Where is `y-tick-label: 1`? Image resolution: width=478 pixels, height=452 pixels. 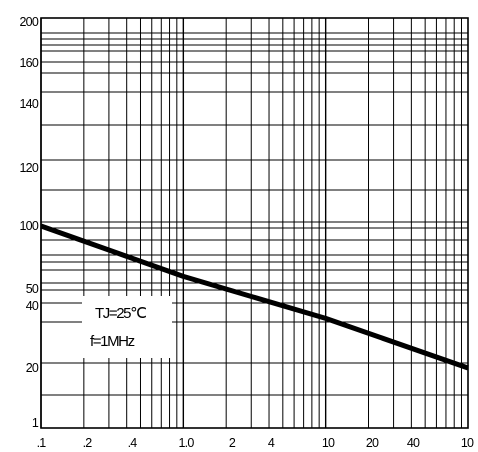
y-tick-label: 1 is located at coordinates (35, 423).